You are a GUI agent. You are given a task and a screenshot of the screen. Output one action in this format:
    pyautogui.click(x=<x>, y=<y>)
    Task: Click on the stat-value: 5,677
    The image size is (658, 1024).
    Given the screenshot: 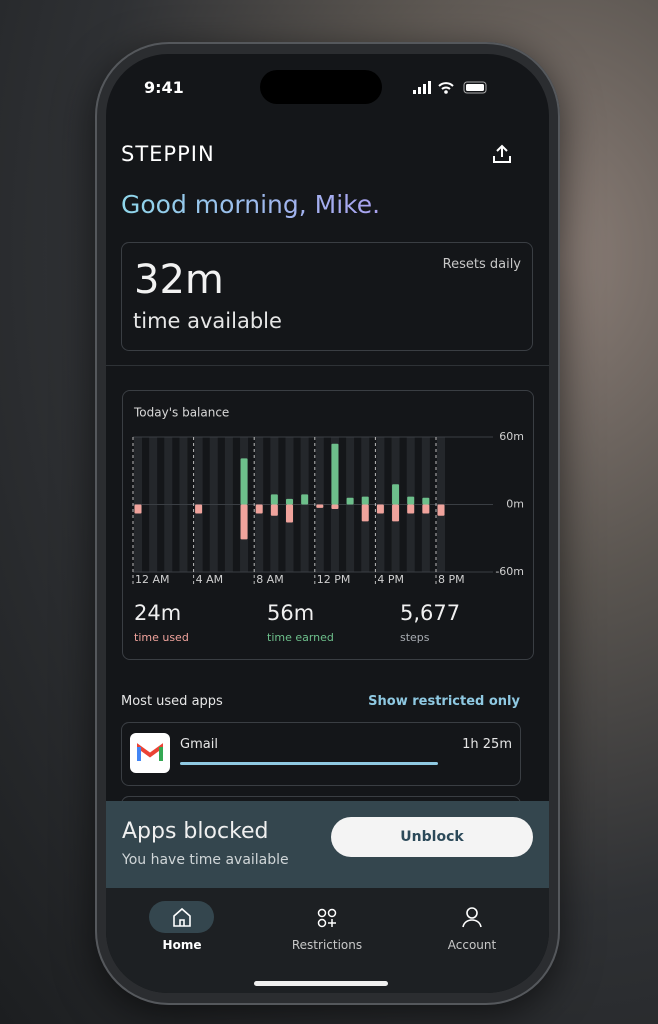 What is the action you would take?
    pyautogui.click(x=430, y=613)
    